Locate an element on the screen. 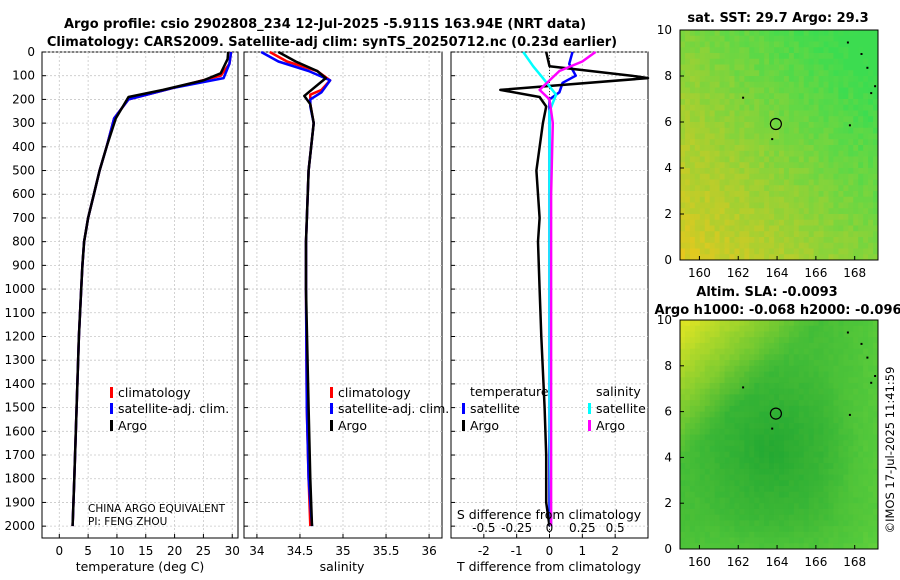  ytick-label: 1900 is located at coordinates (19, 502).